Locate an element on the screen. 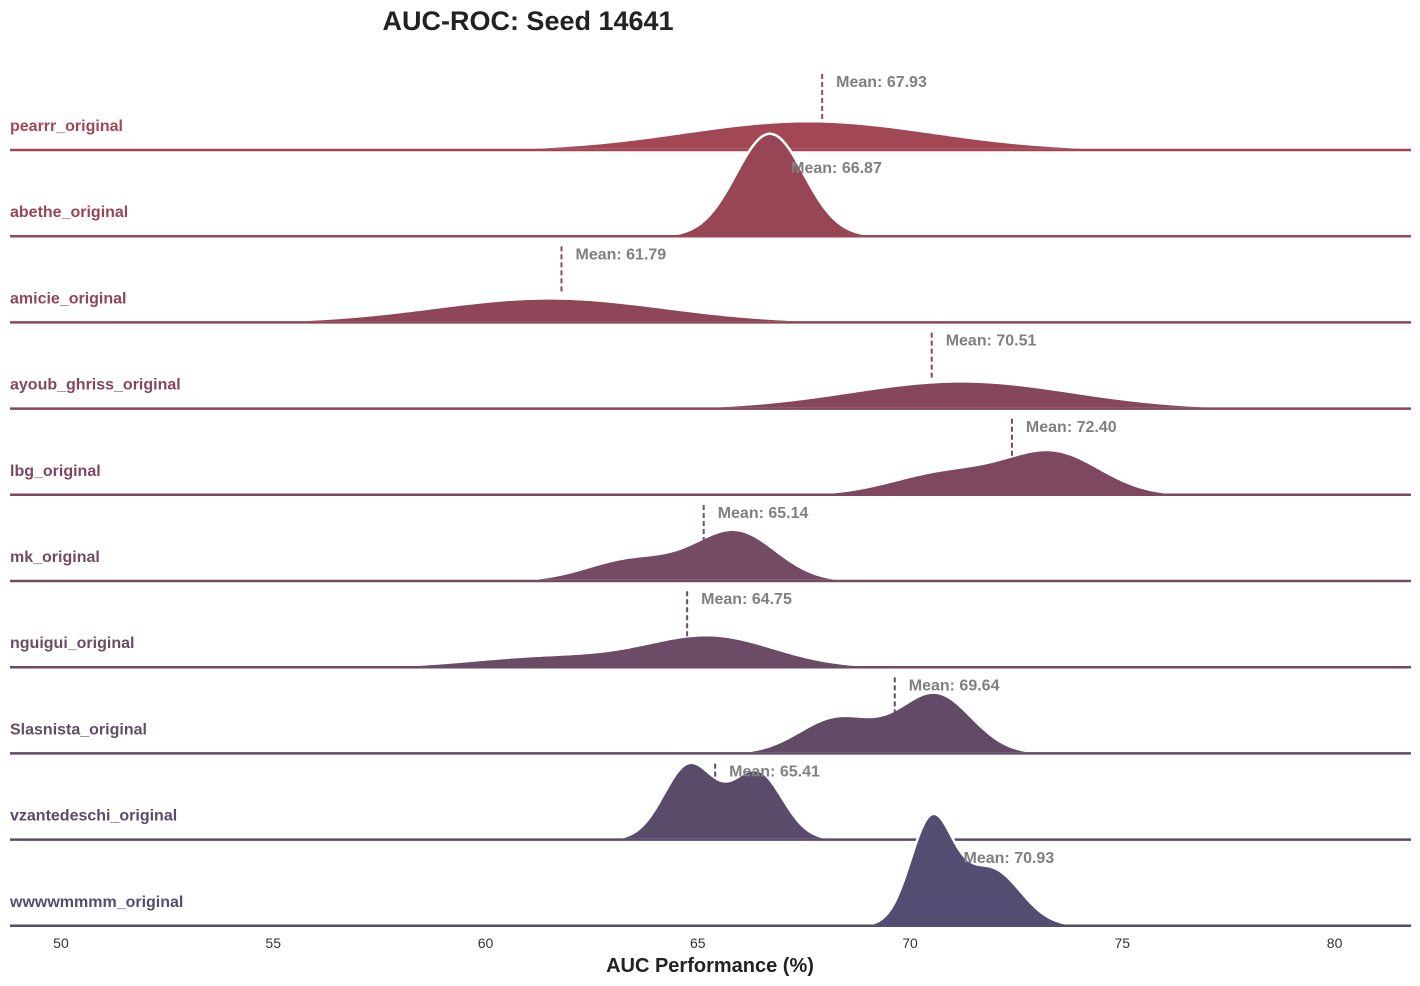  row-label-mk-original: mk_original is located at coordinates (55, 557).